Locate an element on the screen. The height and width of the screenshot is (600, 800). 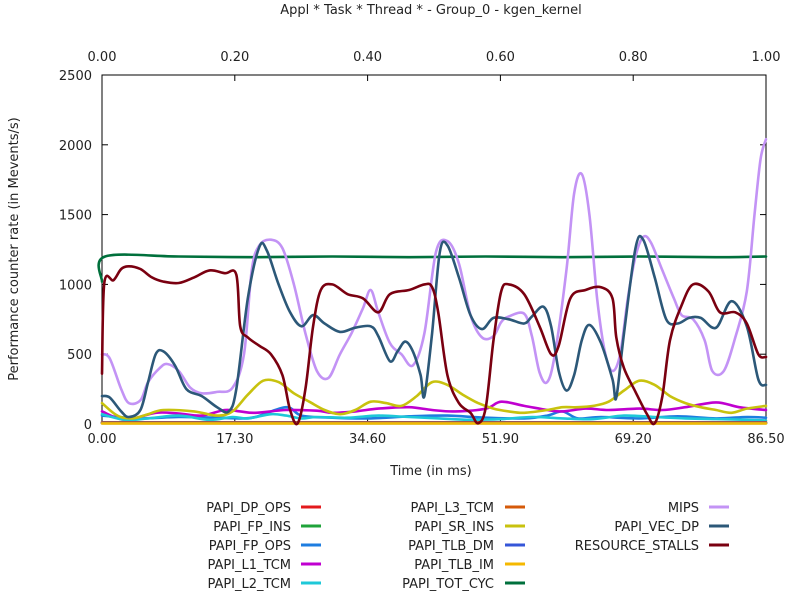
y-tick-label: 500 is located at coordinates (79, 355).